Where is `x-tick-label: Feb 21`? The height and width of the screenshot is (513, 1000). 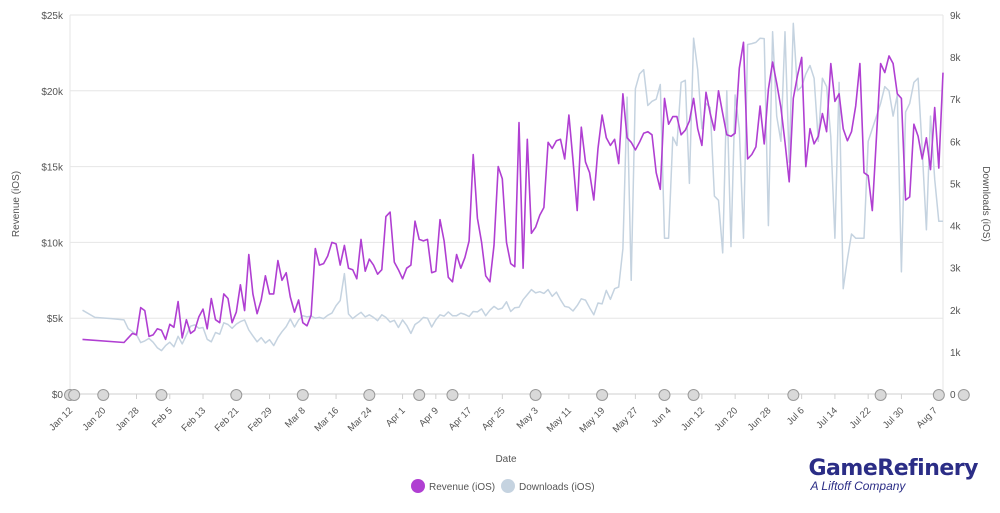 x-tick-label: Feb 21 is located at coordinates (227, 419).